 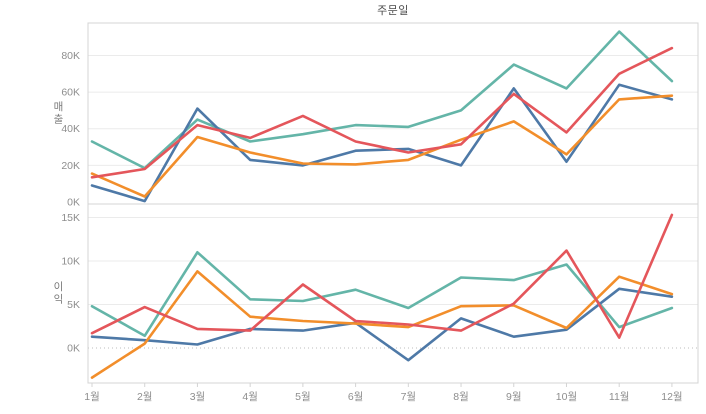 What do you see at coordinates (58, 293) in the screenshot?
I see `y-axis-title-profit: 이익` at bounding box center [58, 293].